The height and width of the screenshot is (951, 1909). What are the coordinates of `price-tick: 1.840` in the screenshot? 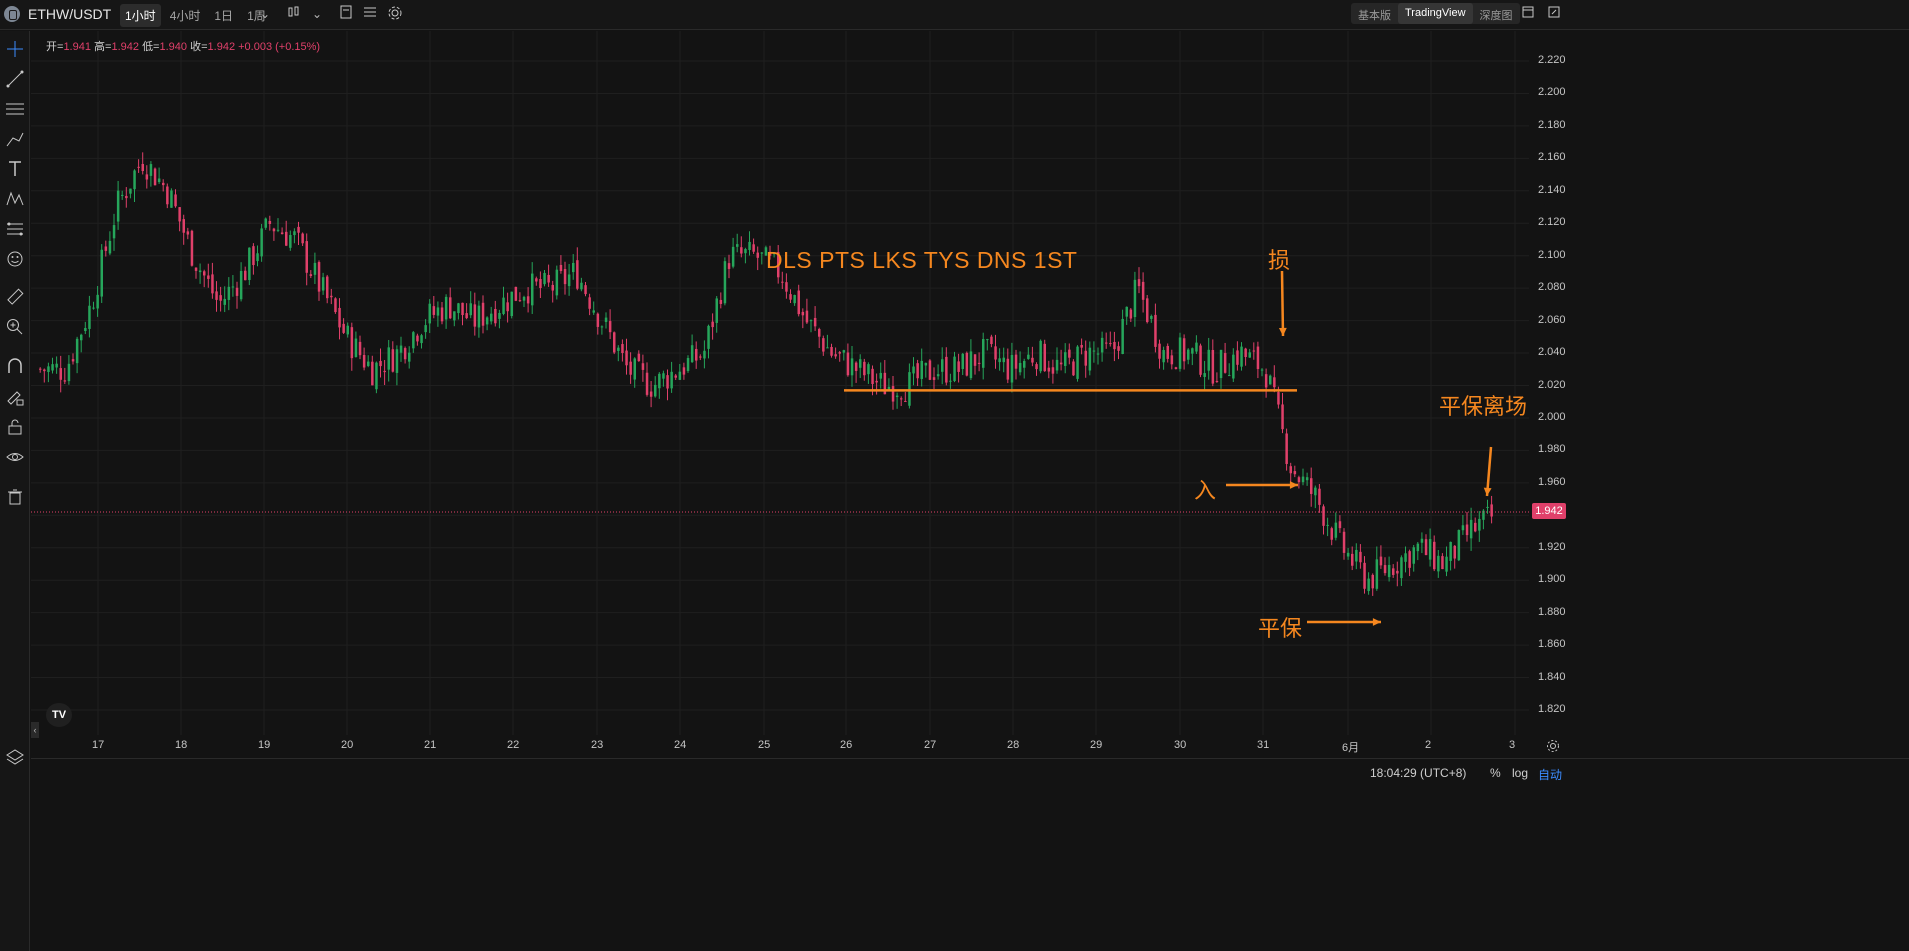 It's located at (1552, 676).